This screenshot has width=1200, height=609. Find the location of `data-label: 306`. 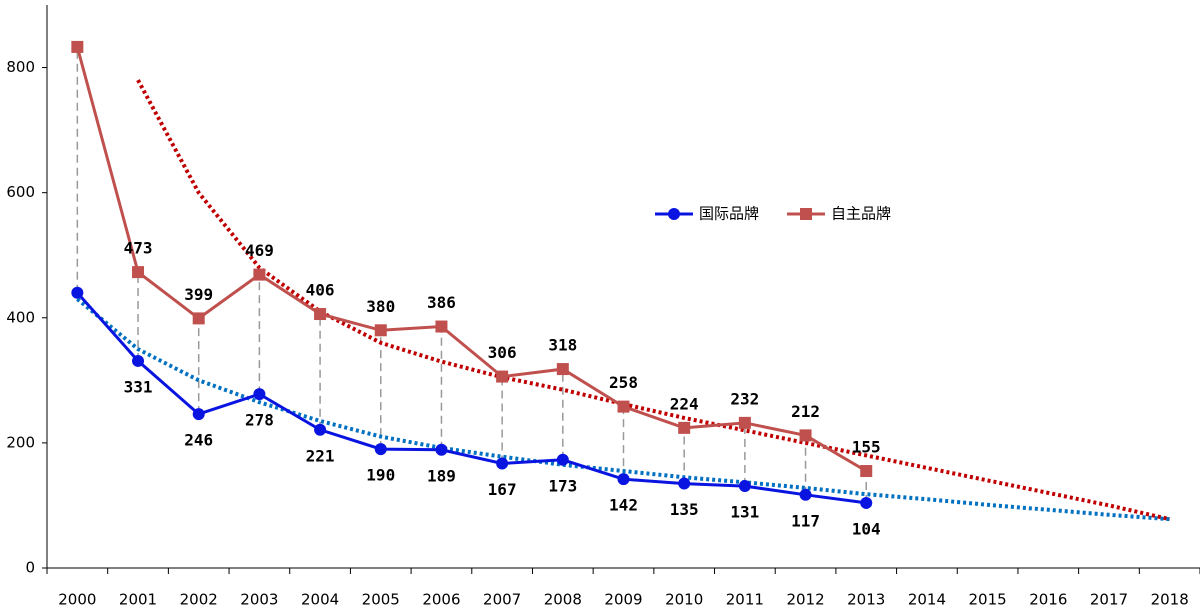

data-label: 306 is located at coordinates (502, 352).